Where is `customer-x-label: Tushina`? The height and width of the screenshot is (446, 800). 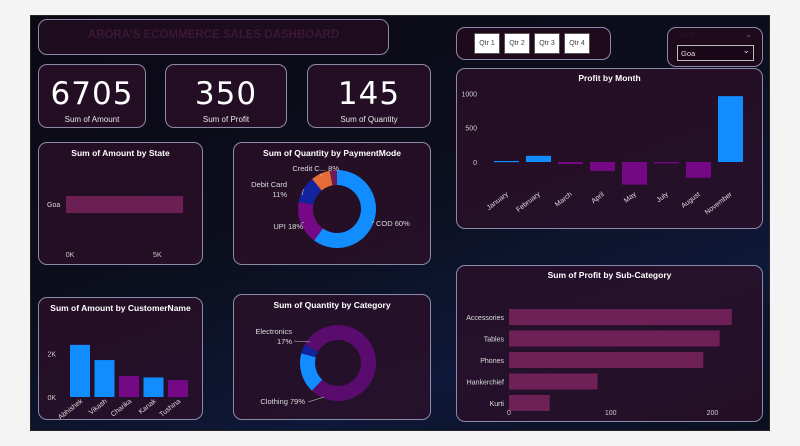 customer-x-label: Tushina is located at coordinates (170, 408).